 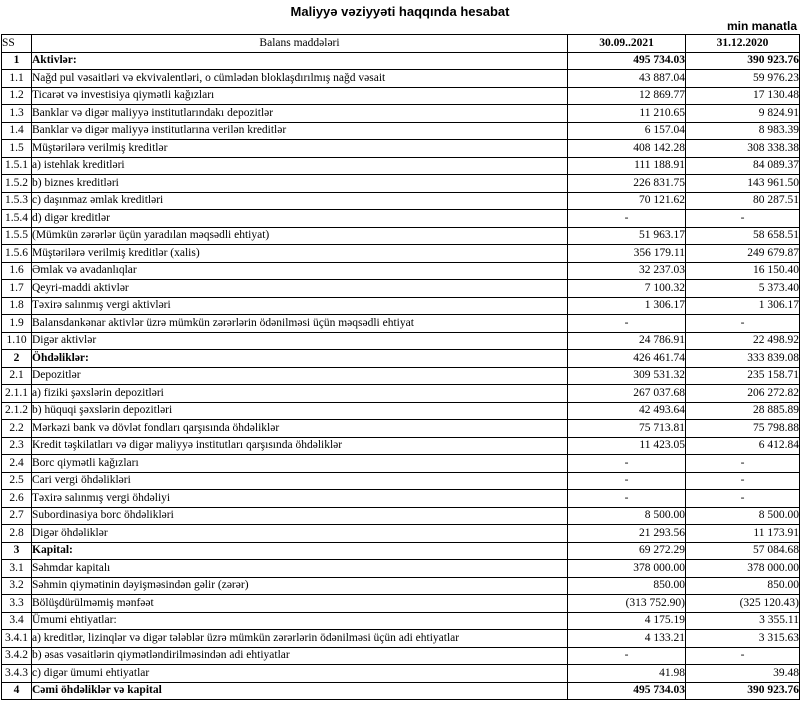 What do you see at coordinates (626, 445) in the screenshot?
I see `row-value-2021: 11 423.05` at bounding box center [626, 445].